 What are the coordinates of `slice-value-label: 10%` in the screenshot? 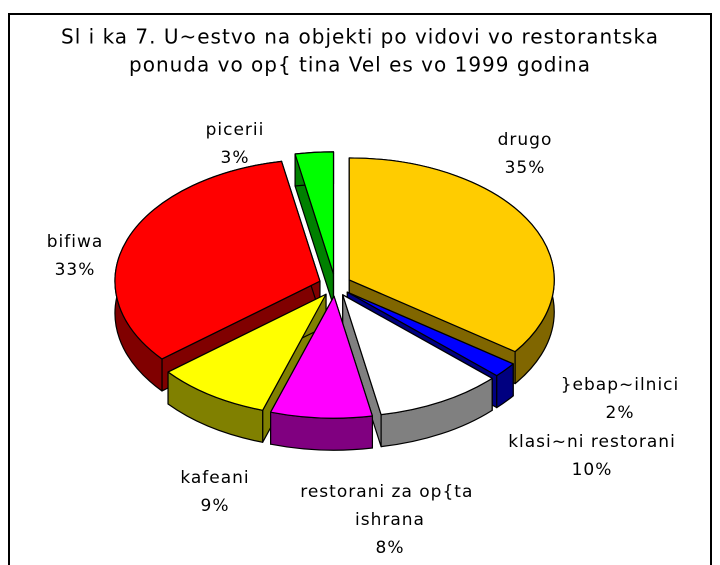 It's located at (592, 470).